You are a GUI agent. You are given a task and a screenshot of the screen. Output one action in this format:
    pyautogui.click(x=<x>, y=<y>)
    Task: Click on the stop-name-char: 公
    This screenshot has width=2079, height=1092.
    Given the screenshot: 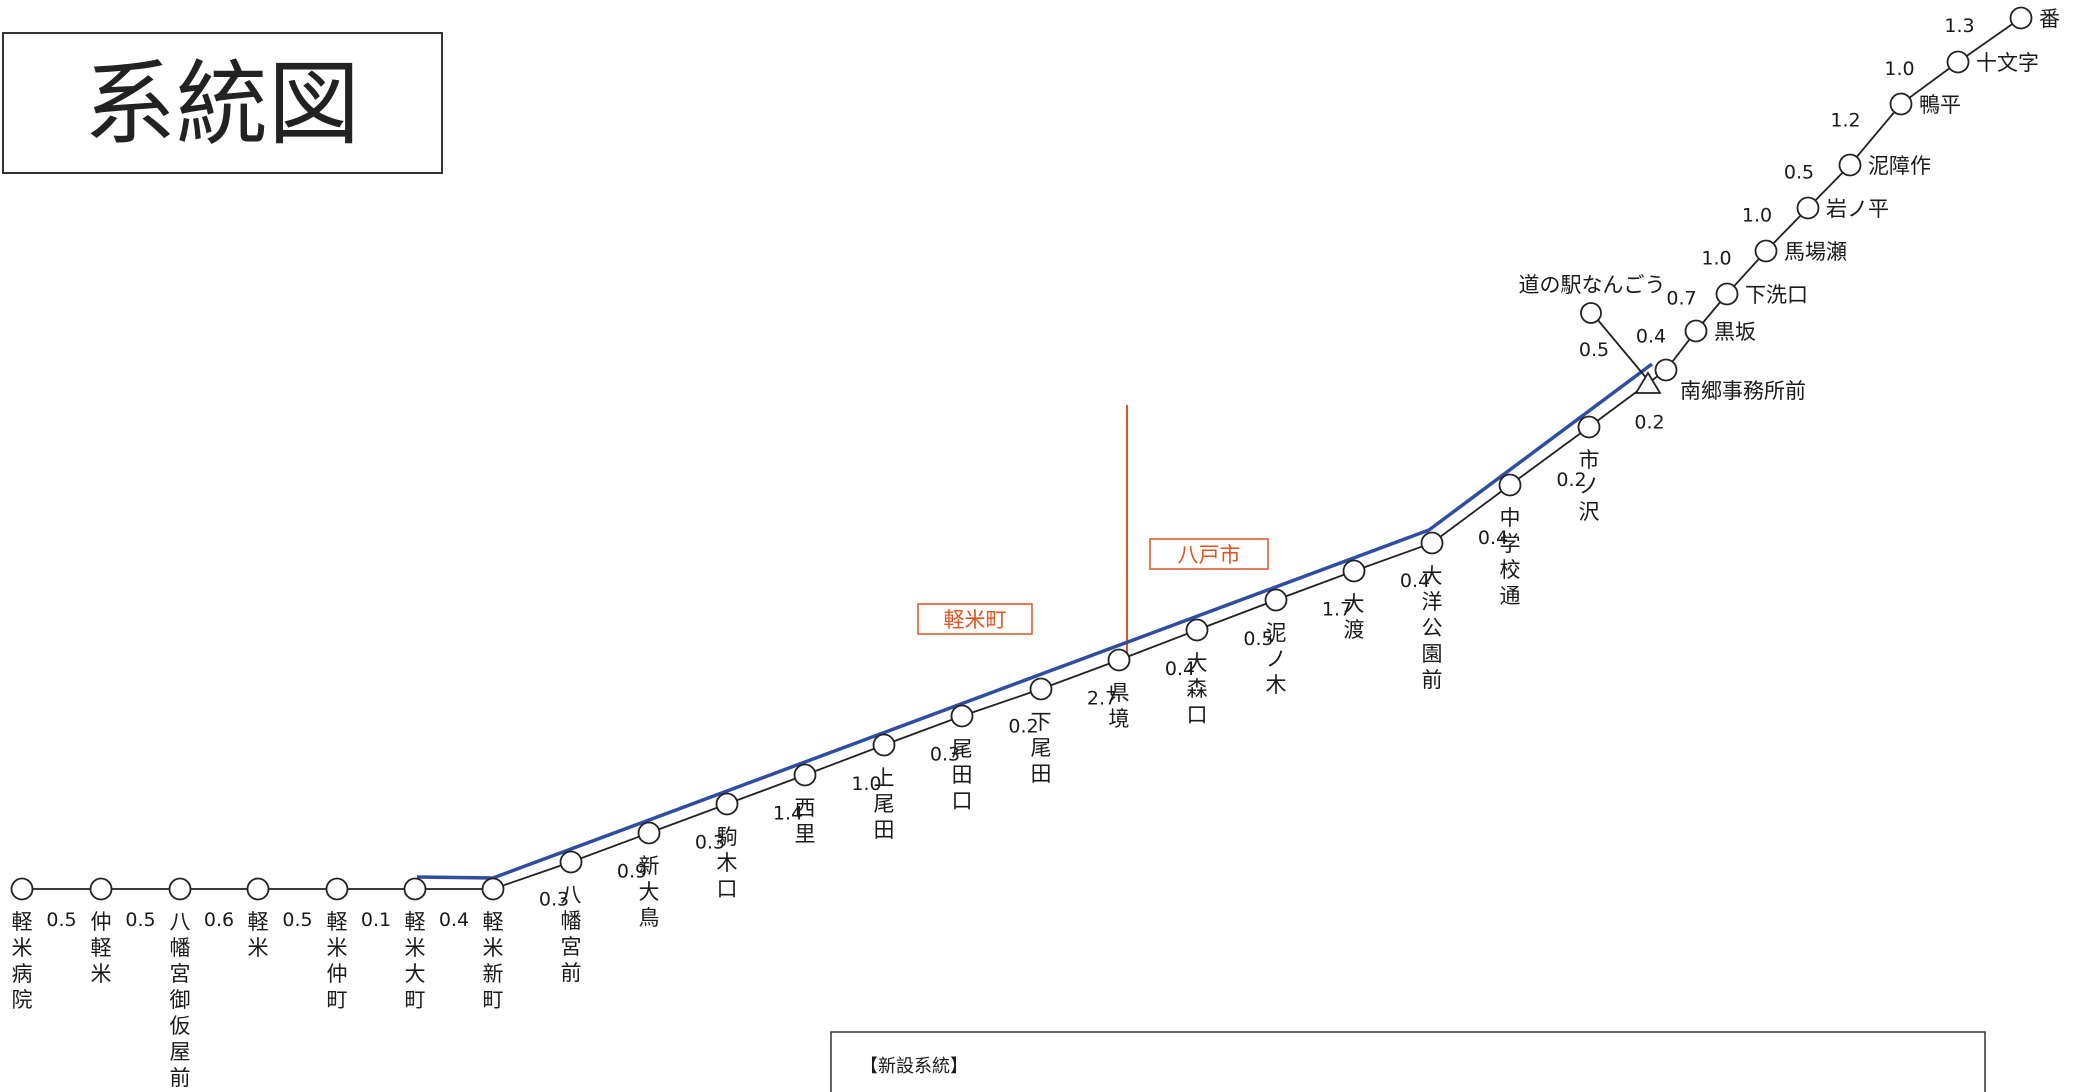 What is the action you would take?
    pyautogui.click(x=1432, y=628)
    